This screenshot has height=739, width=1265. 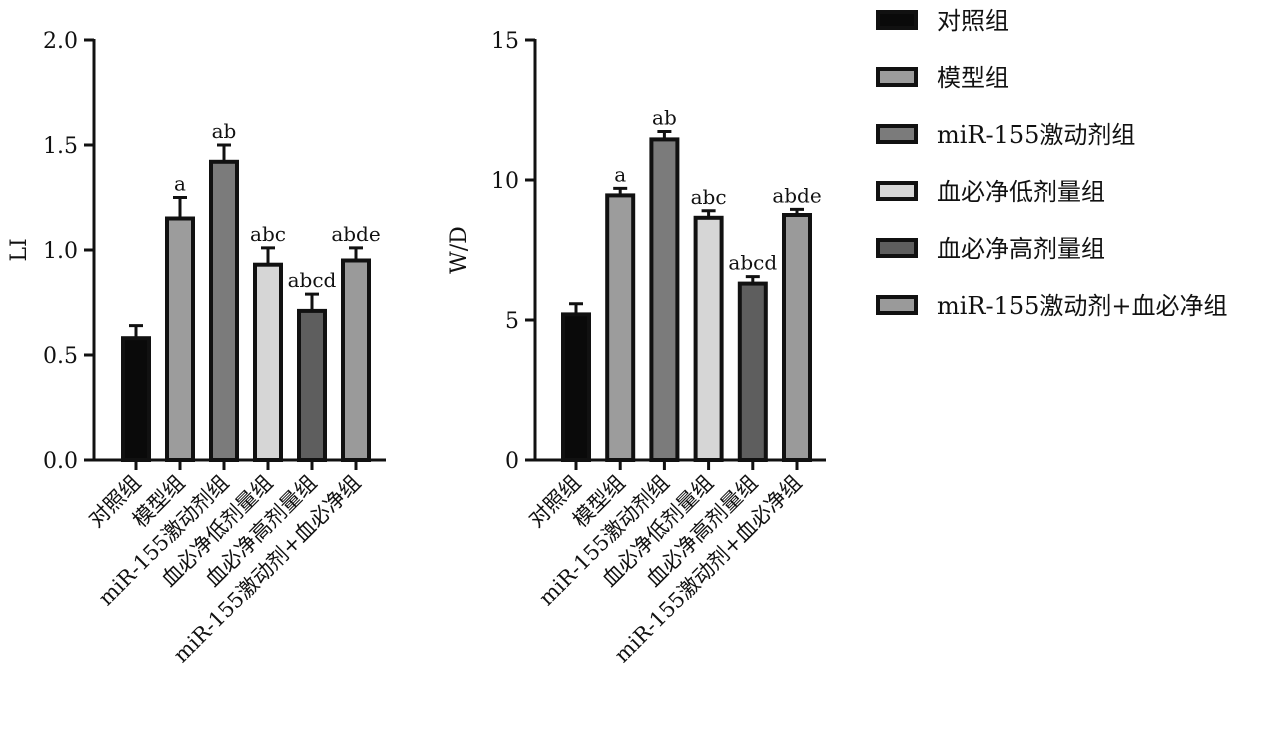 I want to click on legend-entry: 血必净低剂量组, so click(x=1021, y=192).